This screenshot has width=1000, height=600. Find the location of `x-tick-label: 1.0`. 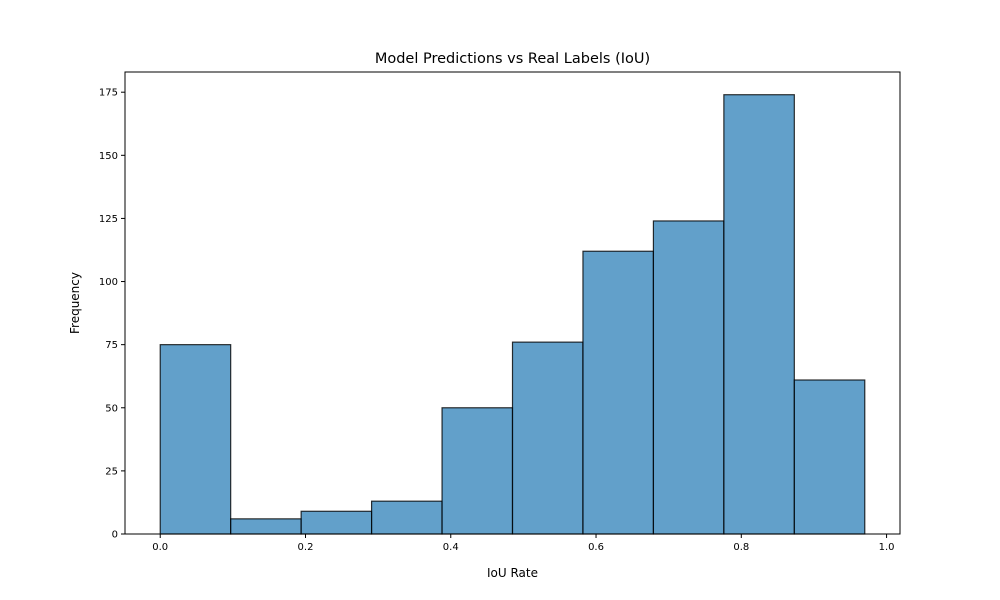

x-tick-label: 1.0 is located at coordinates (887, 547).